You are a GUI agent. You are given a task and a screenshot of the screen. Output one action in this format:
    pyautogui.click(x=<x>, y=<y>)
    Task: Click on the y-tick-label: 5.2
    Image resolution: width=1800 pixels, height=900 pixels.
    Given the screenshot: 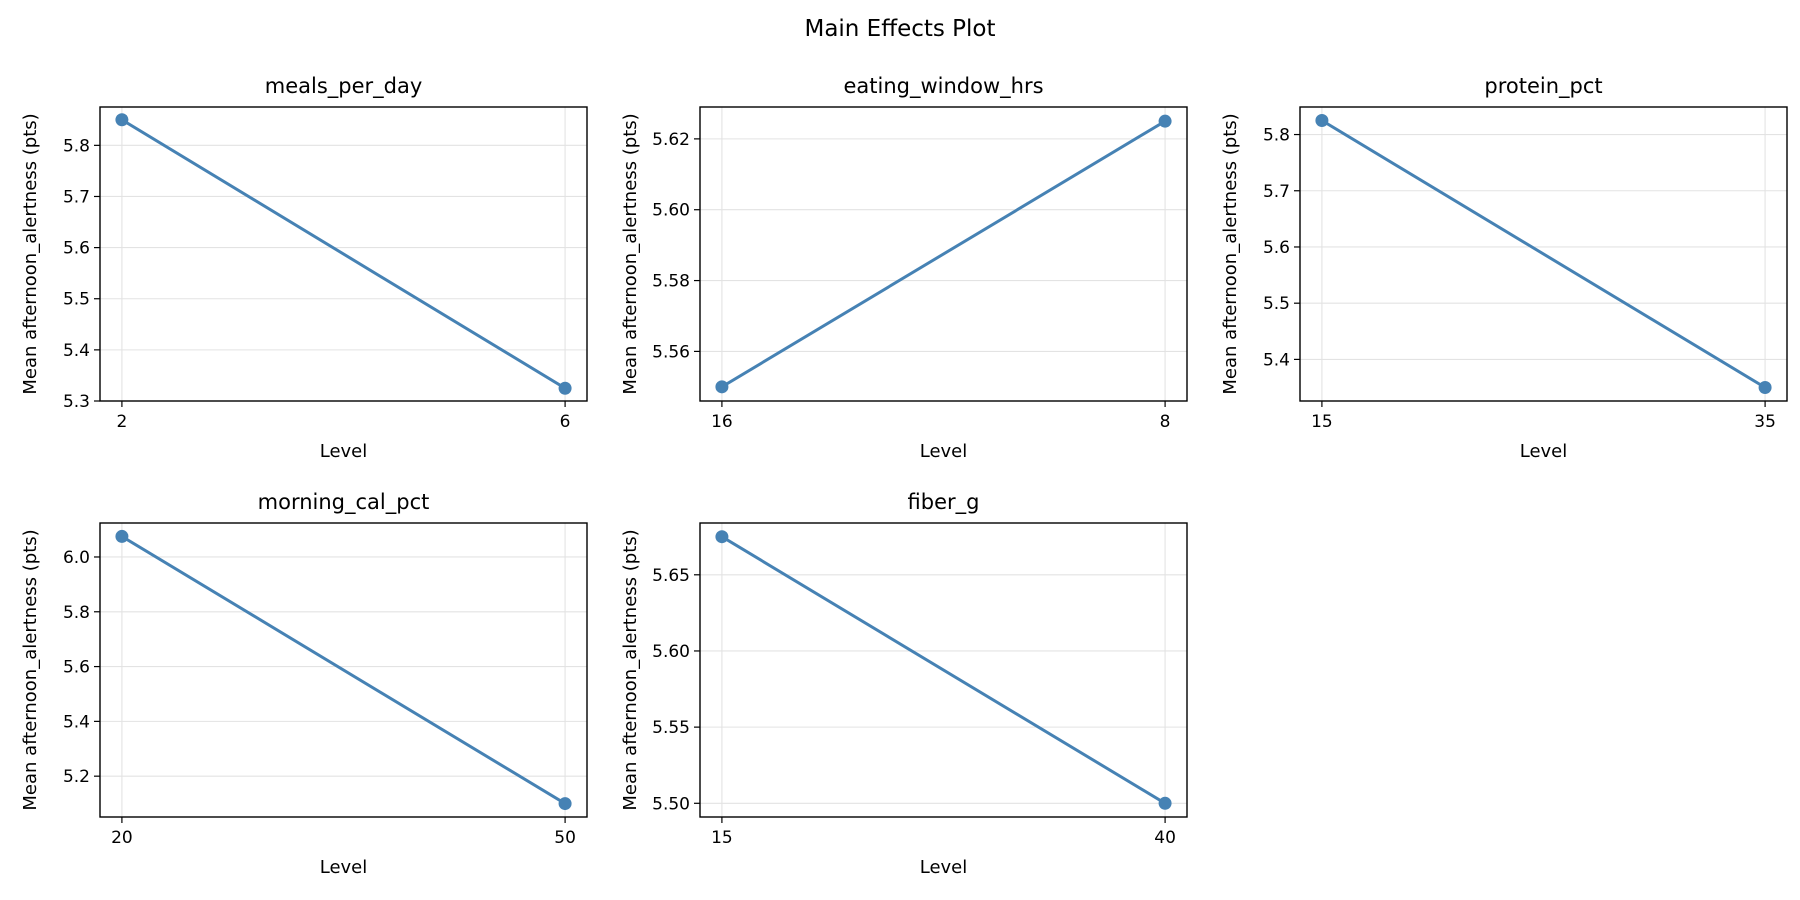 What is the action you would take?
    pyautogui.click(x=76, y=777)
    